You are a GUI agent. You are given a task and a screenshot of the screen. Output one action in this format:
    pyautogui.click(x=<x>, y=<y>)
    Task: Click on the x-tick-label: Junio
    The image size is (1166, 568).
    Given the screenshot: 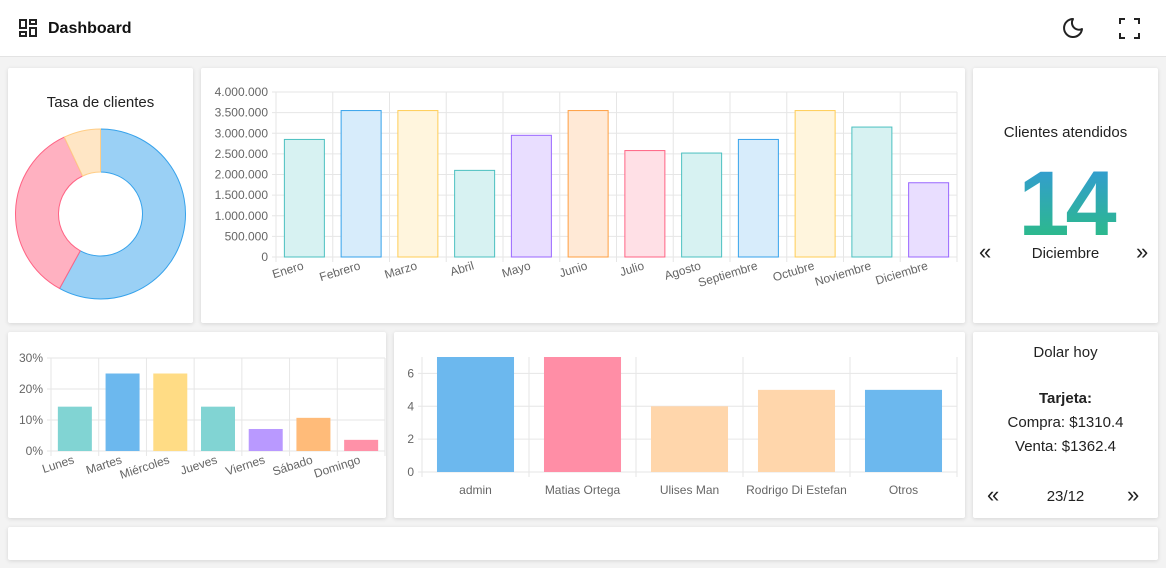 What is the action you would take?
    pyautogui.click(x=573, y=269)
    